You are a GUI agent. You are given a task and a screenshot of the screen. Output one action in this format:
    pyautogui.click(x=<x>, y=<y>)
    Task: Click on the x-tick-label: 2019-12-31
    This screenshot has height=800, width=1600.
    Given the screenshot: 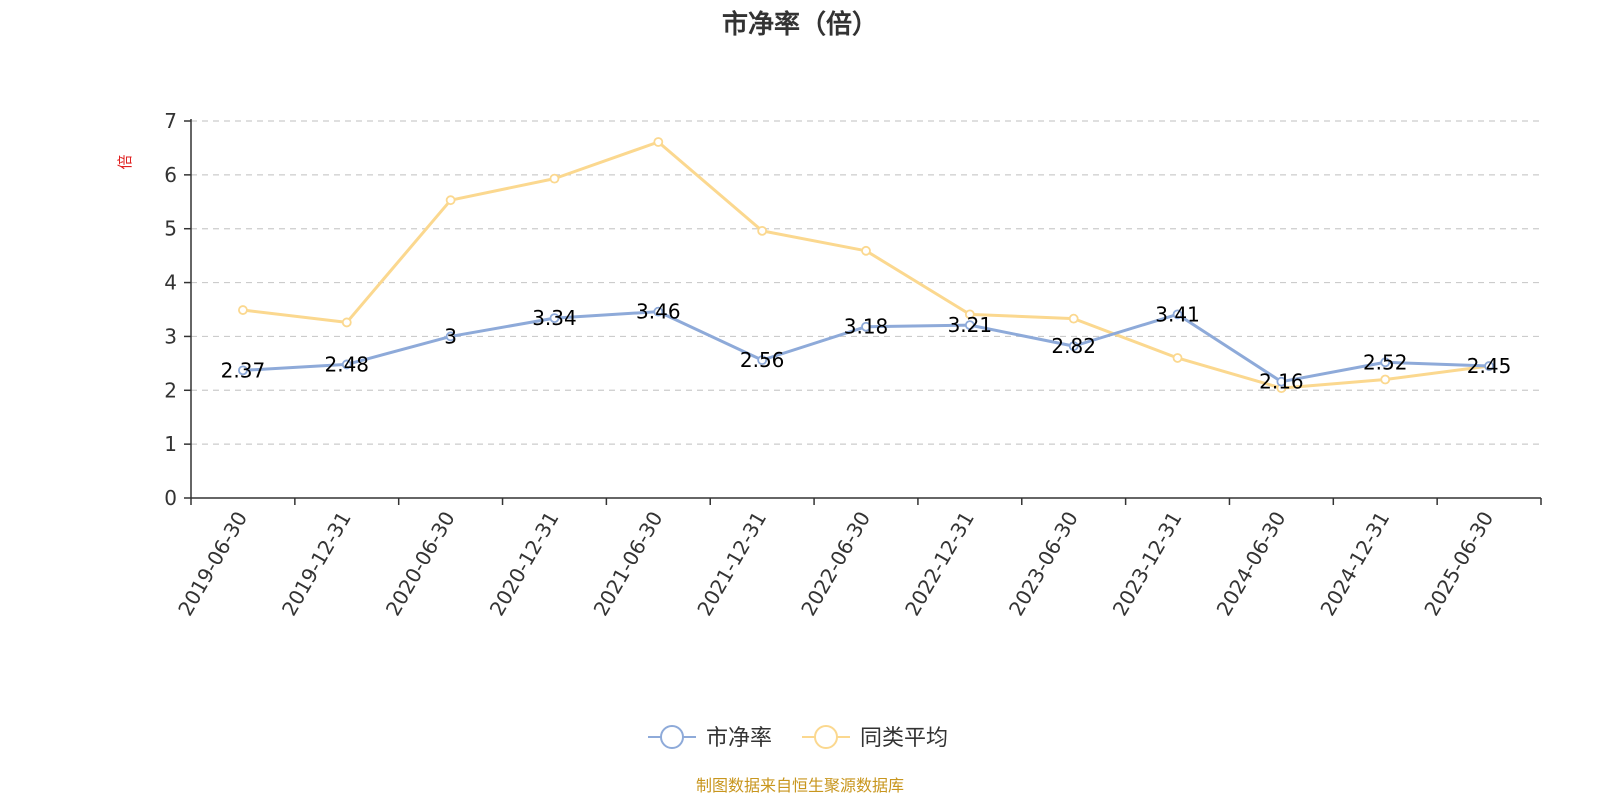 What is the action you would take?
    pyautogui.click(x=316, y=563)
    